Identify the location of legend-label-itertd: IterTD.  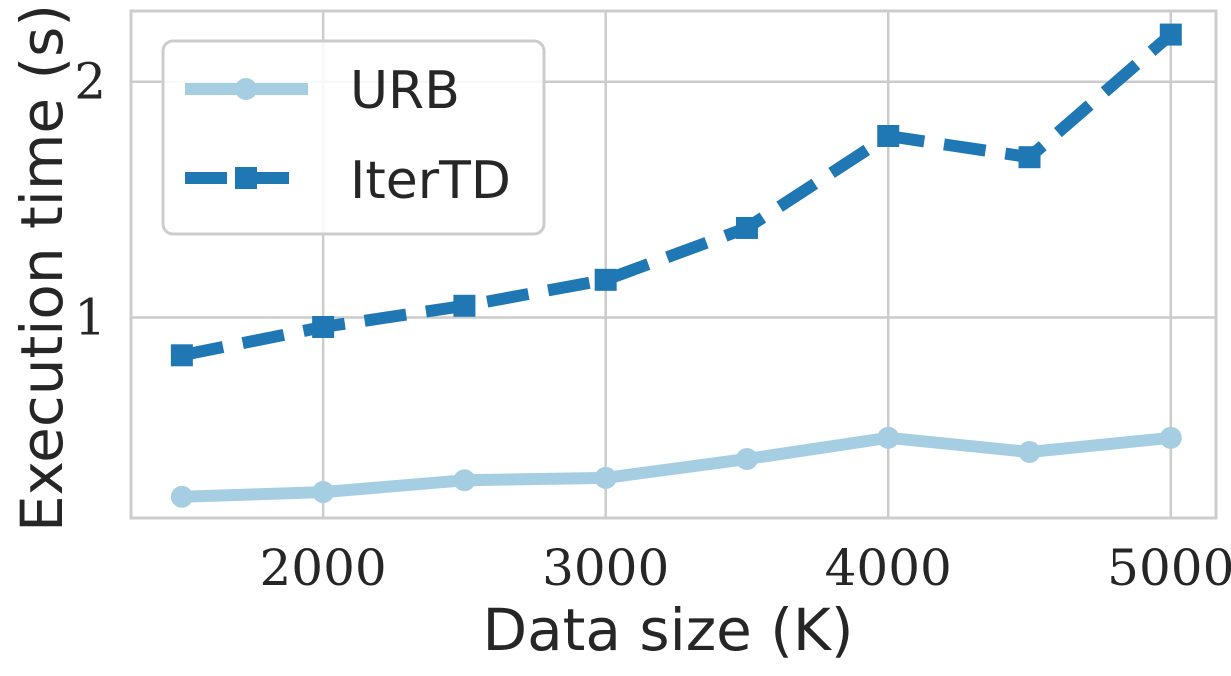
(430, 181).